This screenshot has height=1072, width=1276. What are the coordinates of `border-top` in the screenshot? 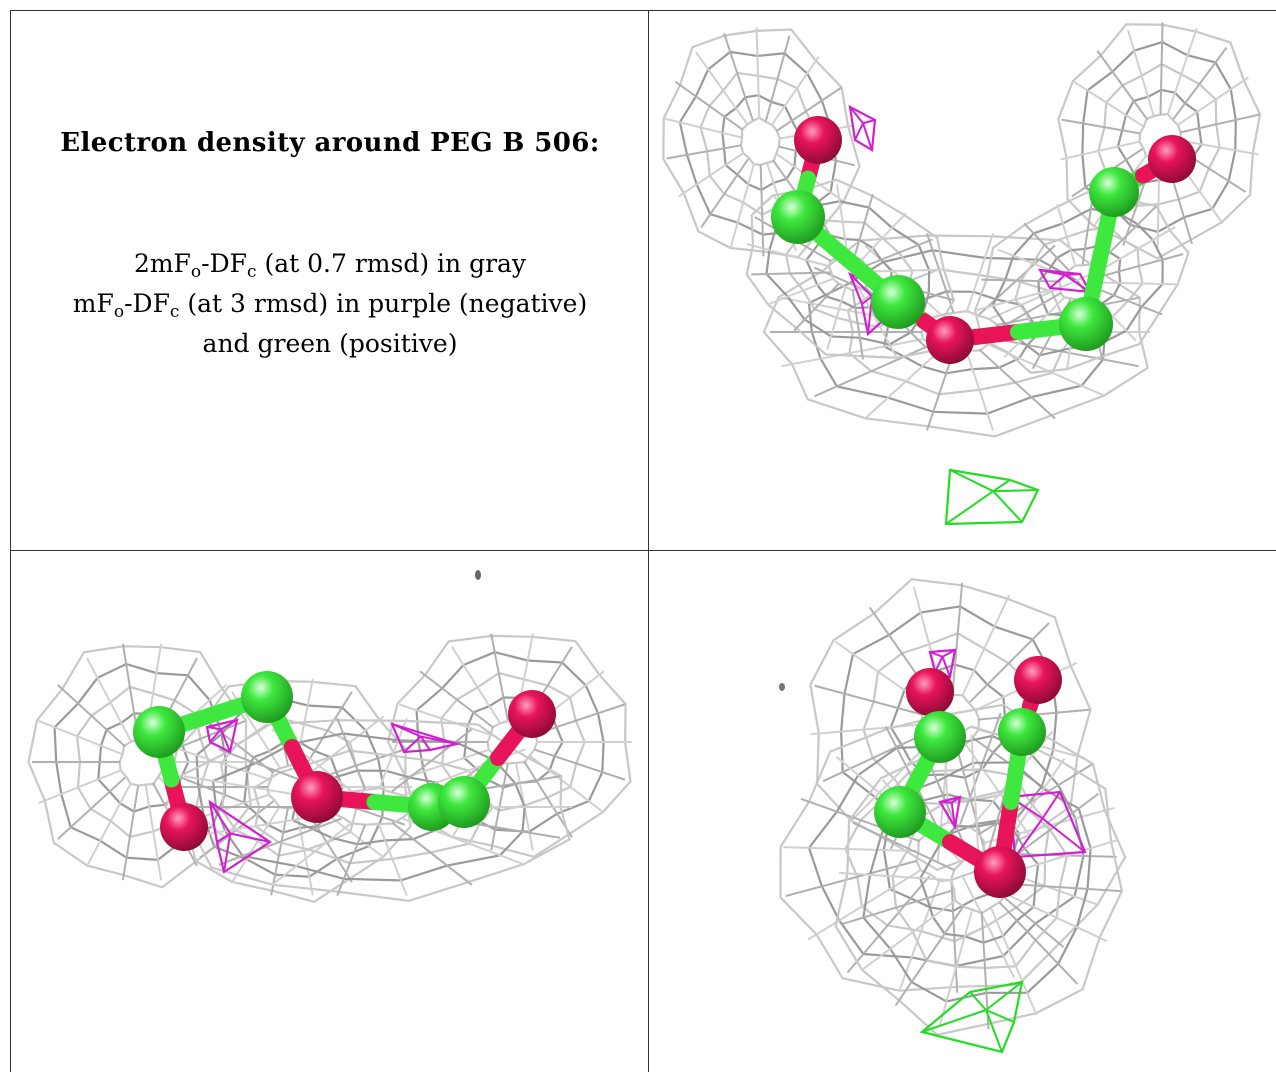 It's located at (643, 10).